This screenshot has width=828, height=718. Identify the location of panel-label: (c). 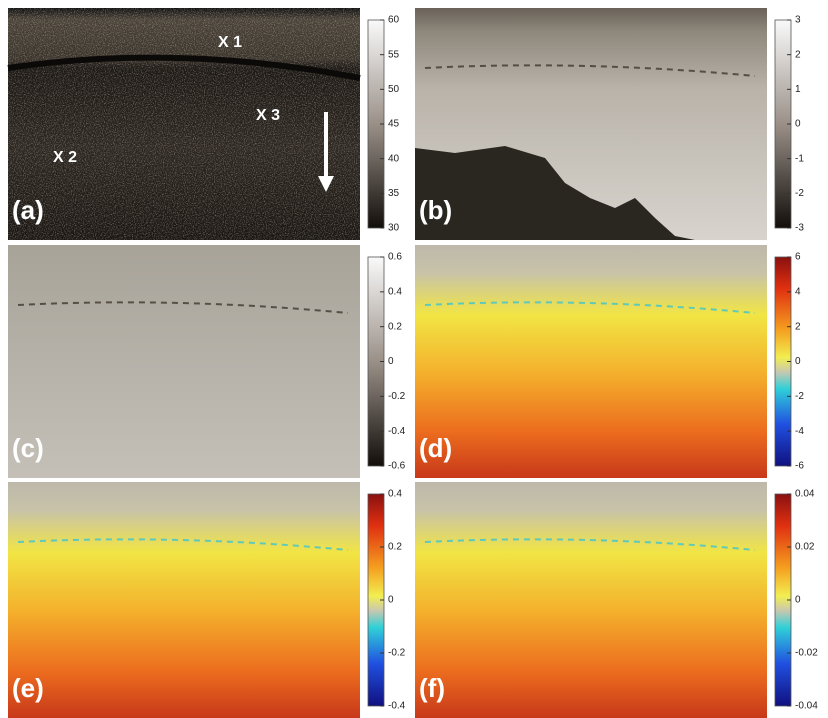
(28, 448).